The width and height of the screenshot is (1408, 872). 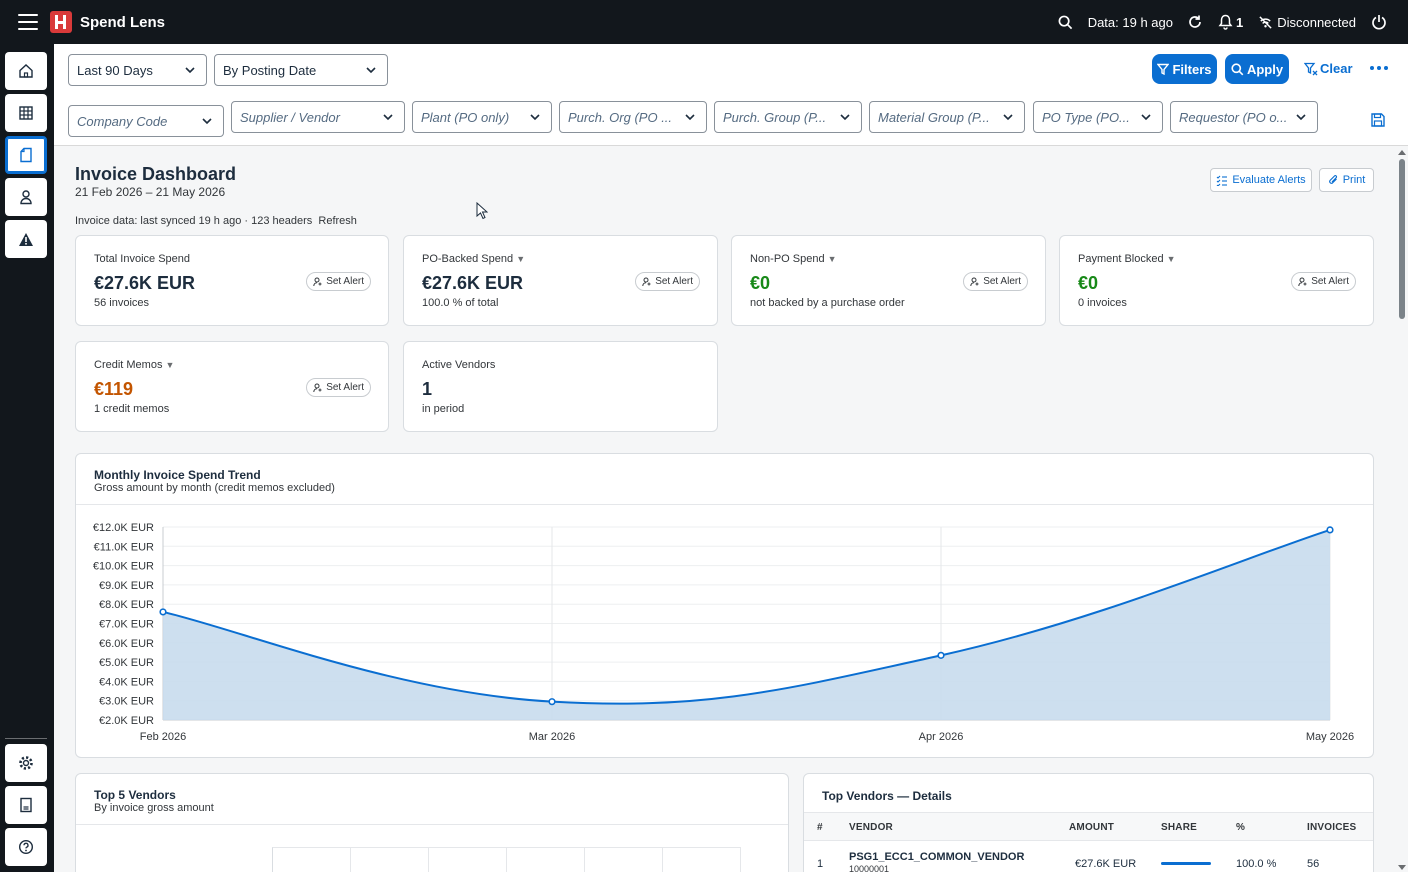 What do you see at coordinates (126, 644) in the screenshot?
I see `y-tick-label: €6.0K EUR` at bounding box center [126, 644].